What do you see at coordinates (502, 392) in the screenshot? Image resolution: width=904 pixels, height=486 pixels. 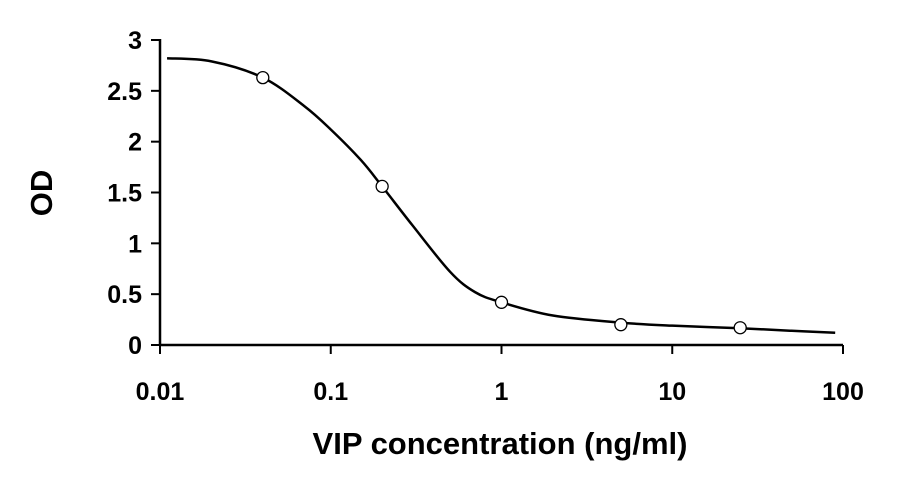 I see `x-tick-label: 1` at bounding box center [502, 392].